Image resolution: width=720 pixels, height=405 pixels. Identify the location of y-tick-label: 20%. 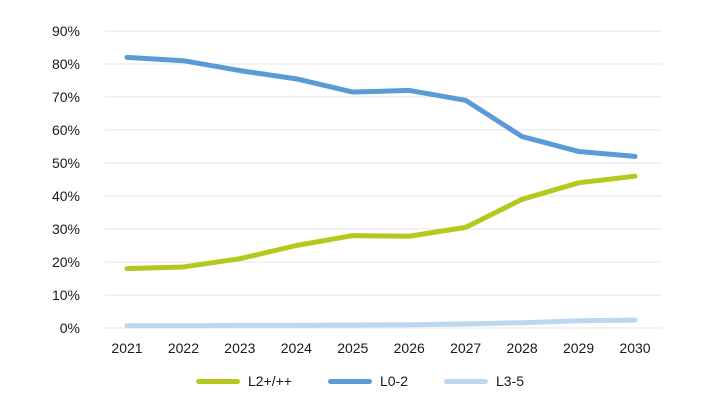
(65, 262).